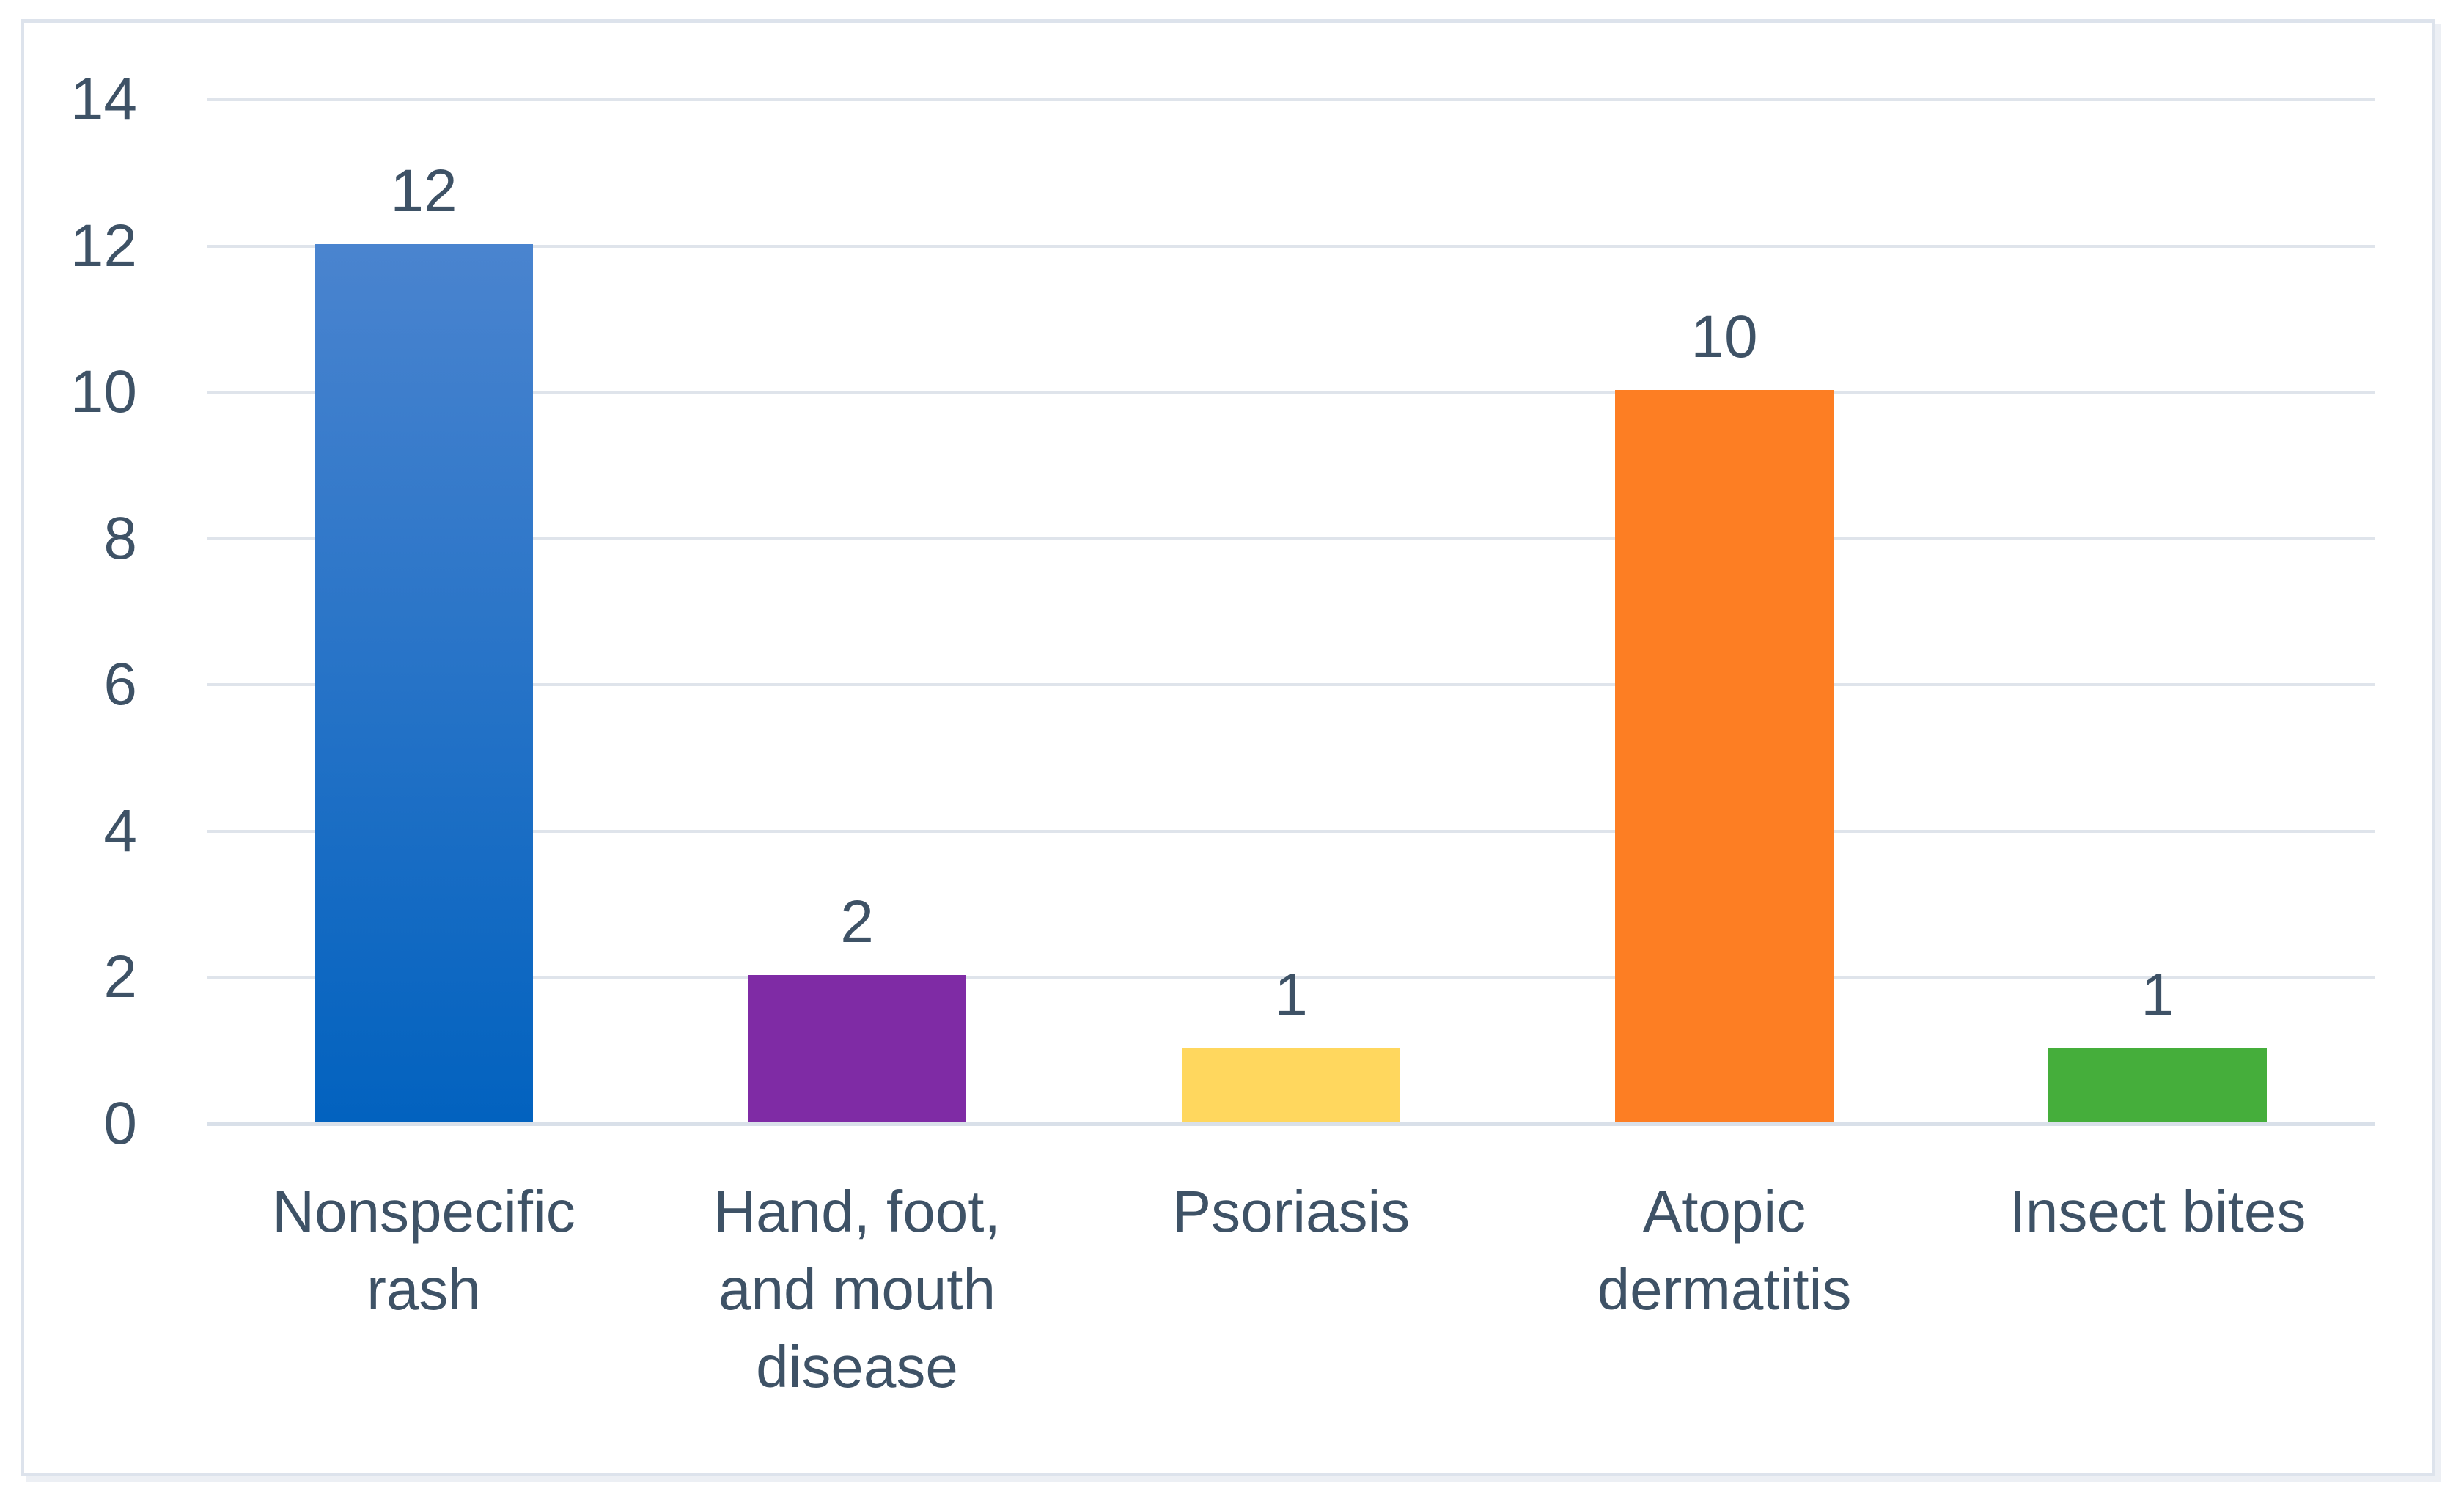  I want to click on category-label-5: Insect bites, so click(2157, 1212).